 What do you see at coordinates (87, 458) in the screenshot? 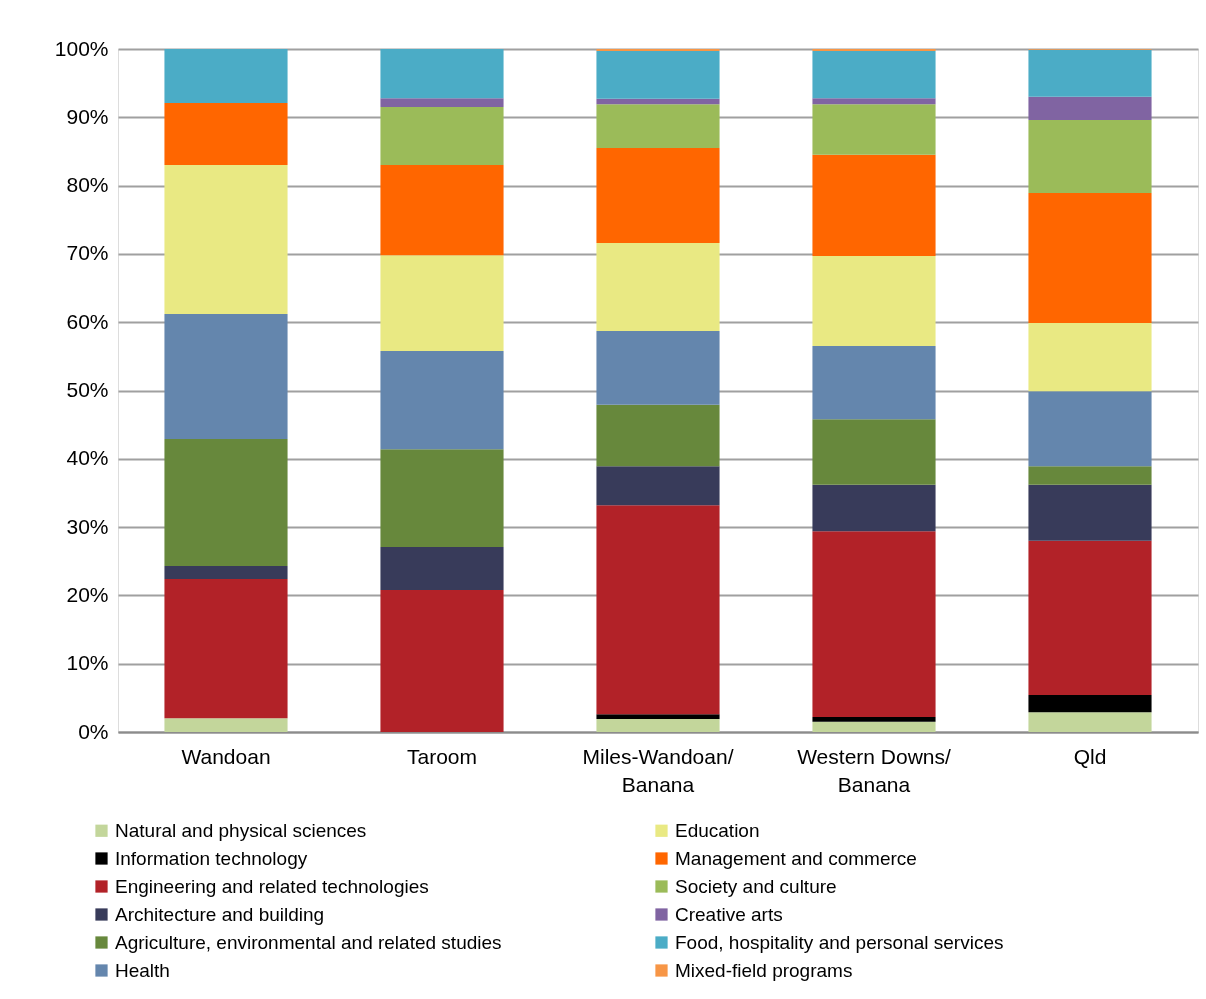
I see `y-tick-label: 40%` at bounding box center [87, 458].